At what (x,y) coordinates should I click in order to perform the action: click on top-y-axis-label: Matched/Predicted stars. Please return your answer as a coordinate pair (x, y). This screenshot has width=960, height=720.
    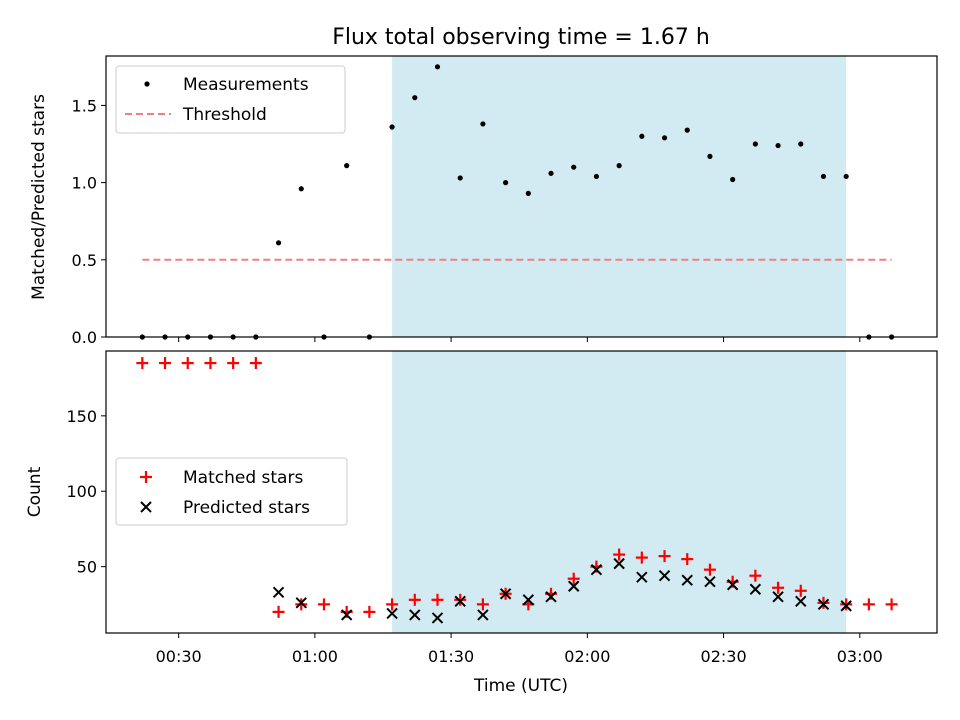
    Looking at the image, I should click on (39, 197).